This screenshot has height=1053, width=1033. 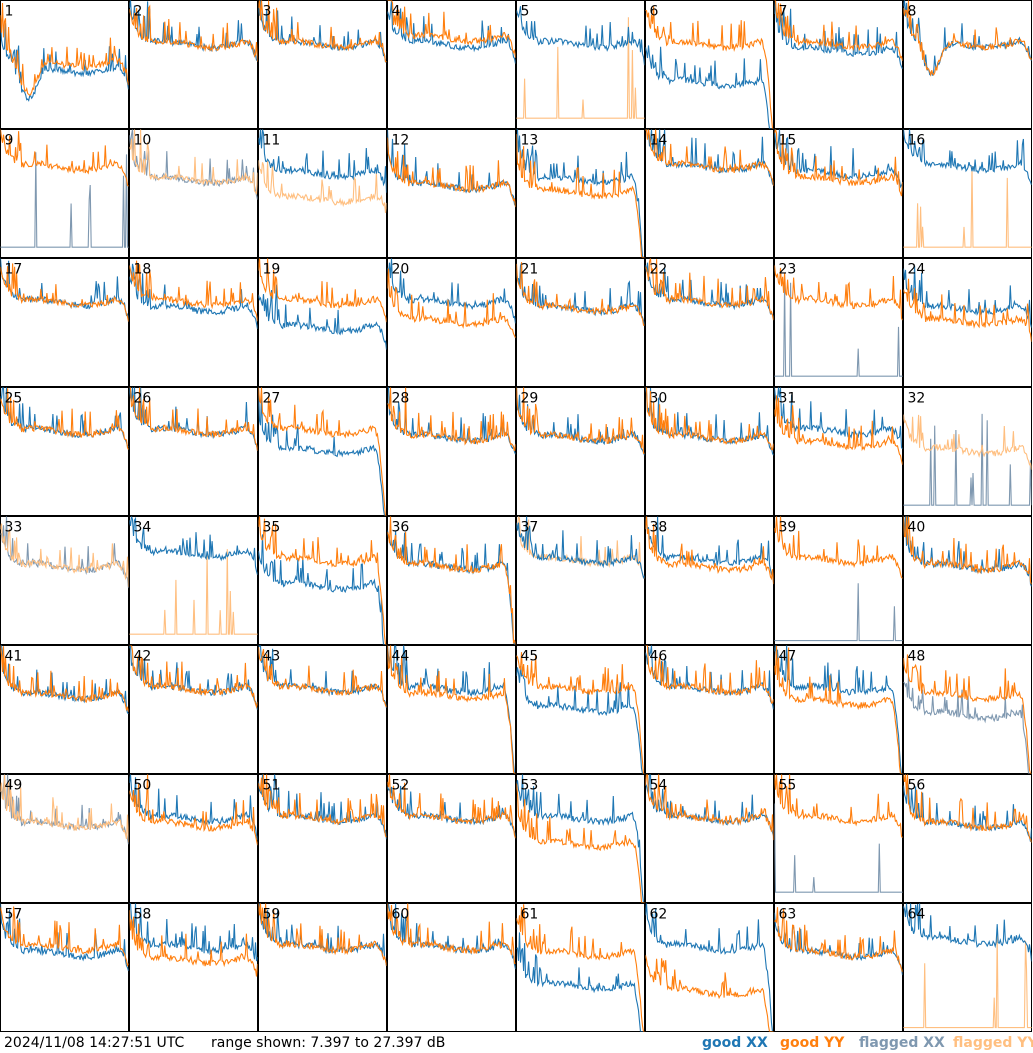 I want to click on panel-58: 58, so click(x=193, y=967).